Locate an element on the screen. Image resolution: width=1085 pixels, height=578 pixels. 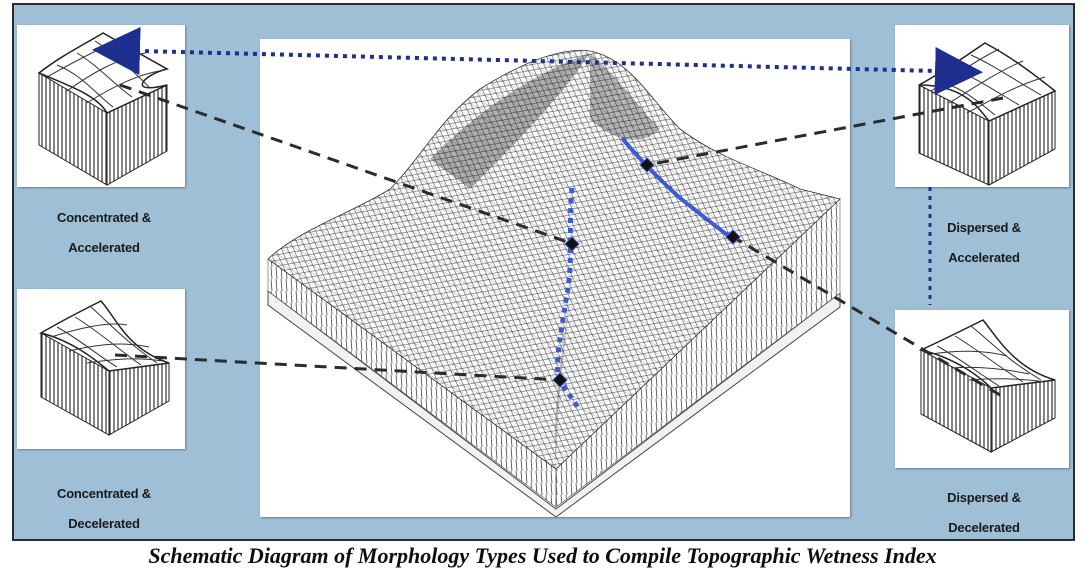
label-dispersed-decelerated: Dispersed & Decelerated is located at coordinates (984, 512).